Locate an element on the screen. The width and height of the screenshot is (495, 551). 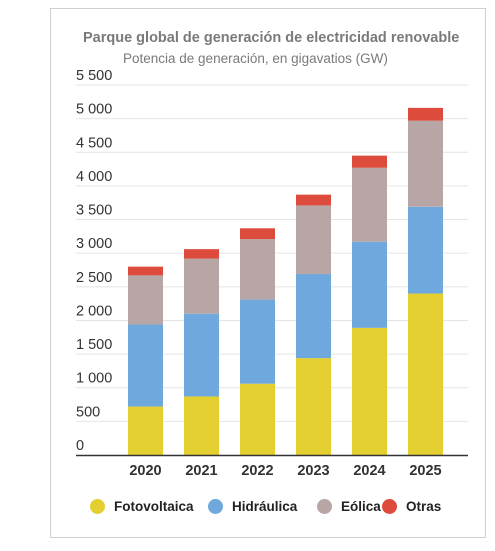
bar-segment-fotovoltaica-2025 is located at coordinates (425, 374).